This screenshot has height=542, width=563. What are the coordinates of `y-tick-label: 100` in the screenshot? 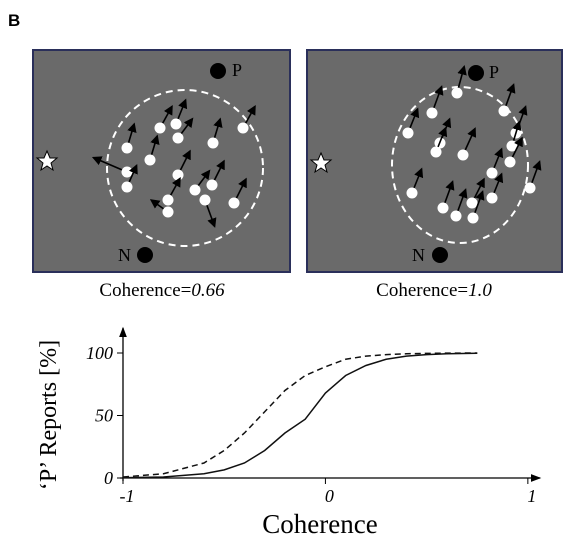 It's located at (99, 353).